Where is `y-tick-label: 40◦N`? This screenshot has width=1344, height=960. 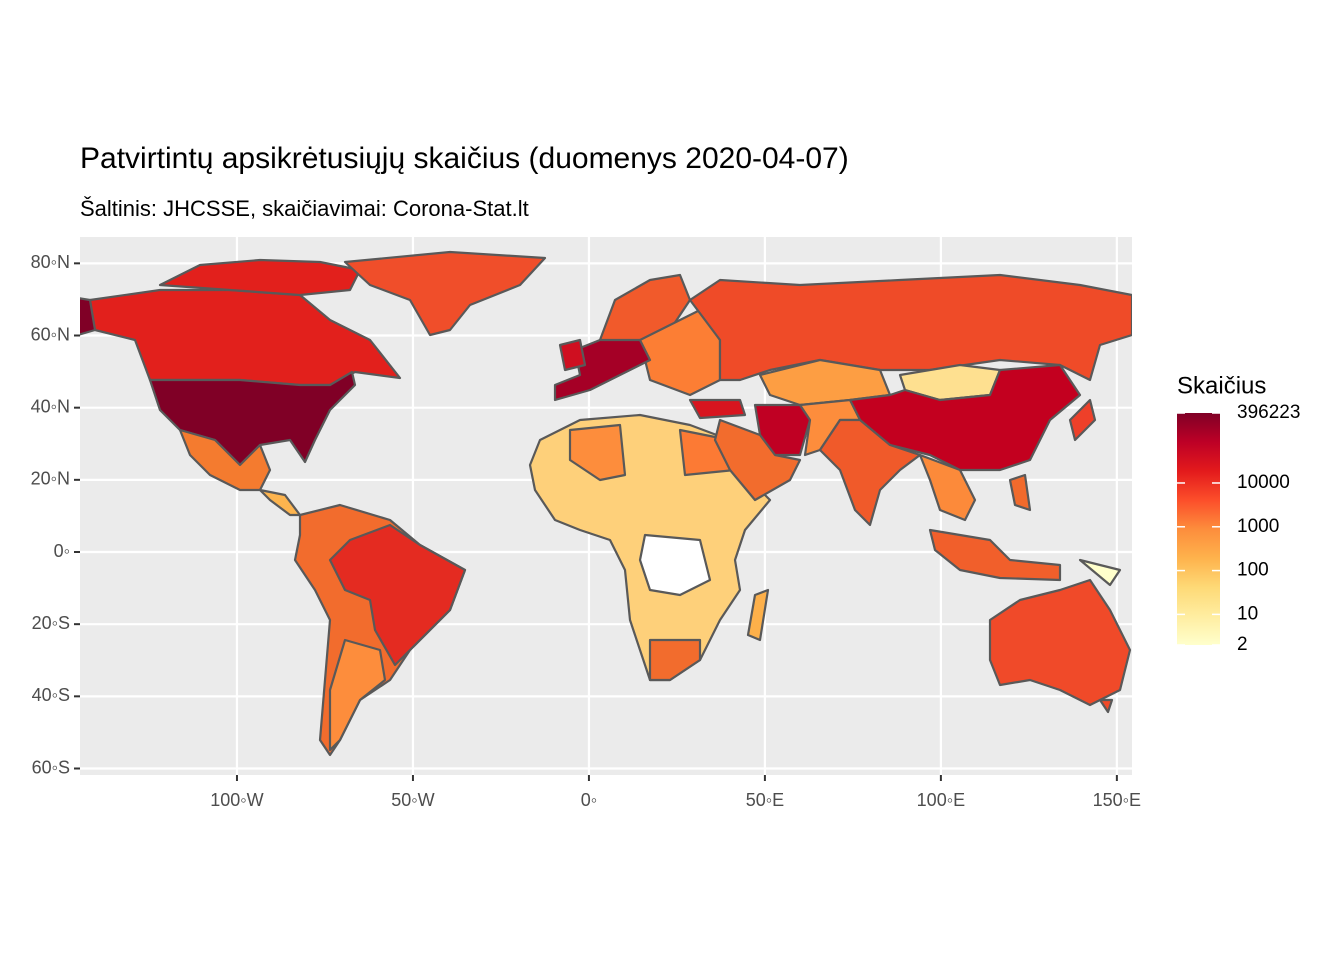
y-tick-label: 40◦N is located at coordinates (50, 406).